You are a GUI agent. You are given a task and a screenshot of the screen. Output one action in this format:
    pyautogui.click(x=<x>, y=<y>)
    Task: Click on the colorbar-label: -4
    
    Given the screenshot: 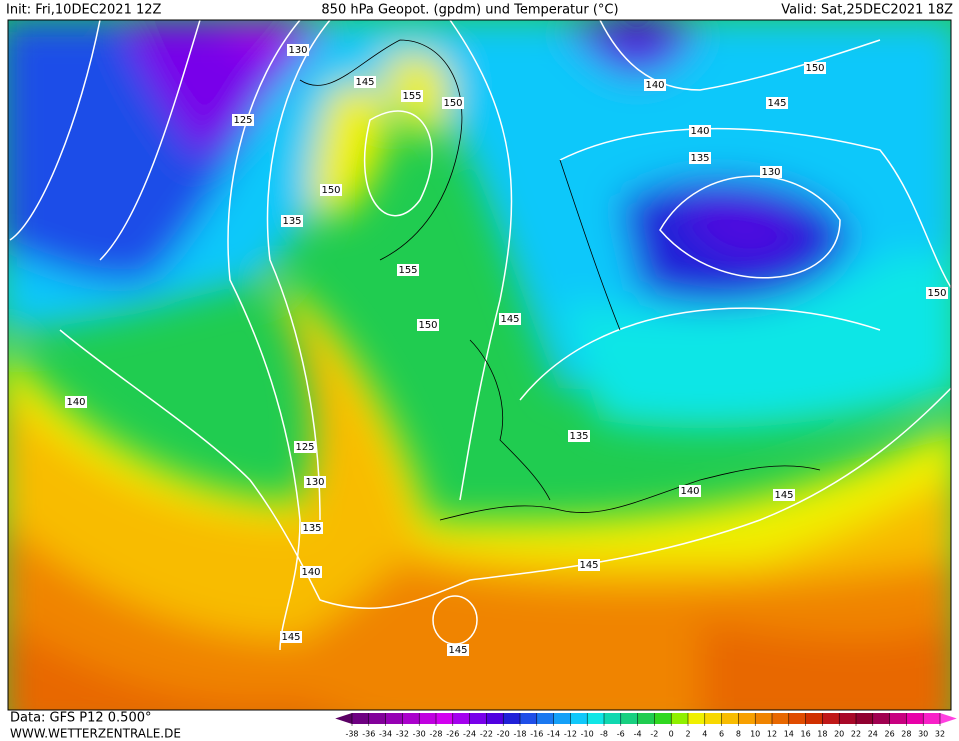 What is the action you would take?
    pyautogui.click(x=638, y=734)
    